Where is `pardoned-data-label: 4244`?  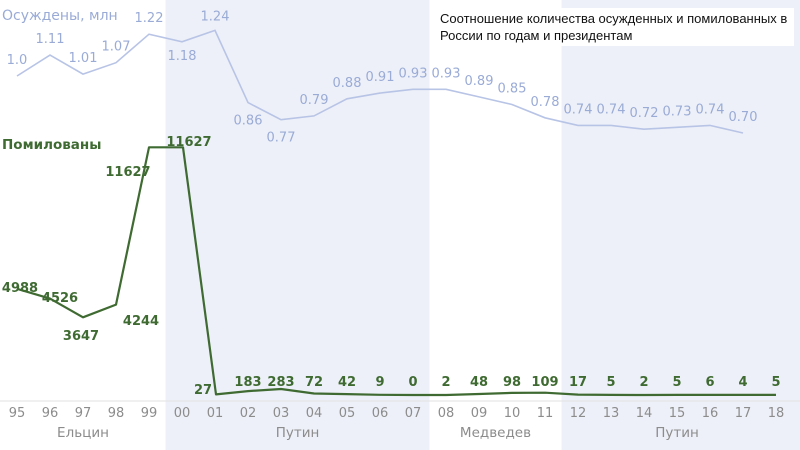
pardoned-data-label: 4244 is located at coordinates (141, 321).